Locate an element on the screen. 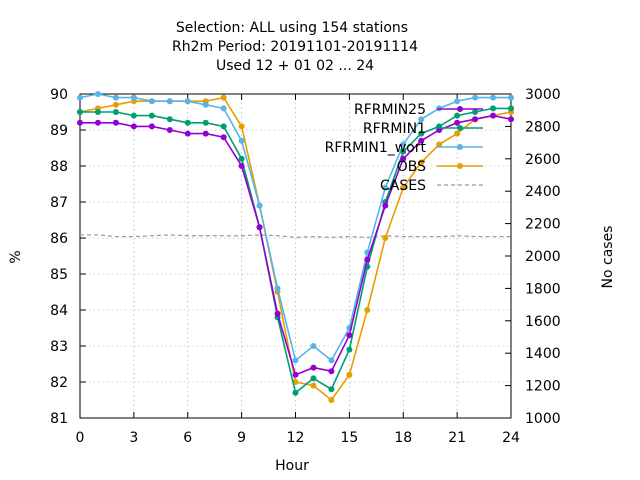  x-tick-label: 9 is located at coordinates (241, 438).